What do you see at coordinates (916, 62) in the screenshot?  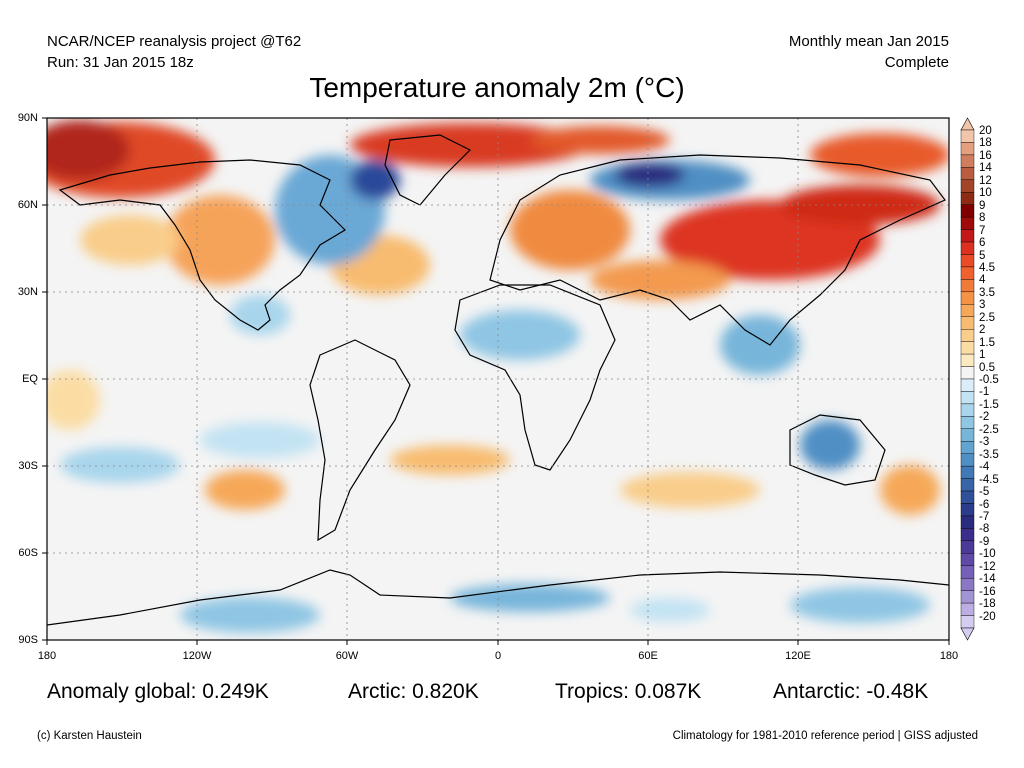 I see `completeness: Complete` at bounding box center [916, 62].